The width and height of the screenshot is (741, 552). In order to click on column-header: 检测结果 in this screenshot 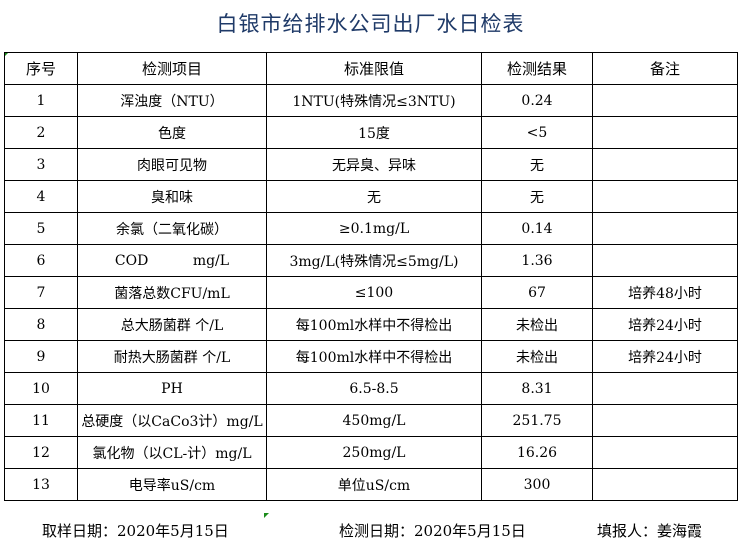, I will do `click(537, 68)`.